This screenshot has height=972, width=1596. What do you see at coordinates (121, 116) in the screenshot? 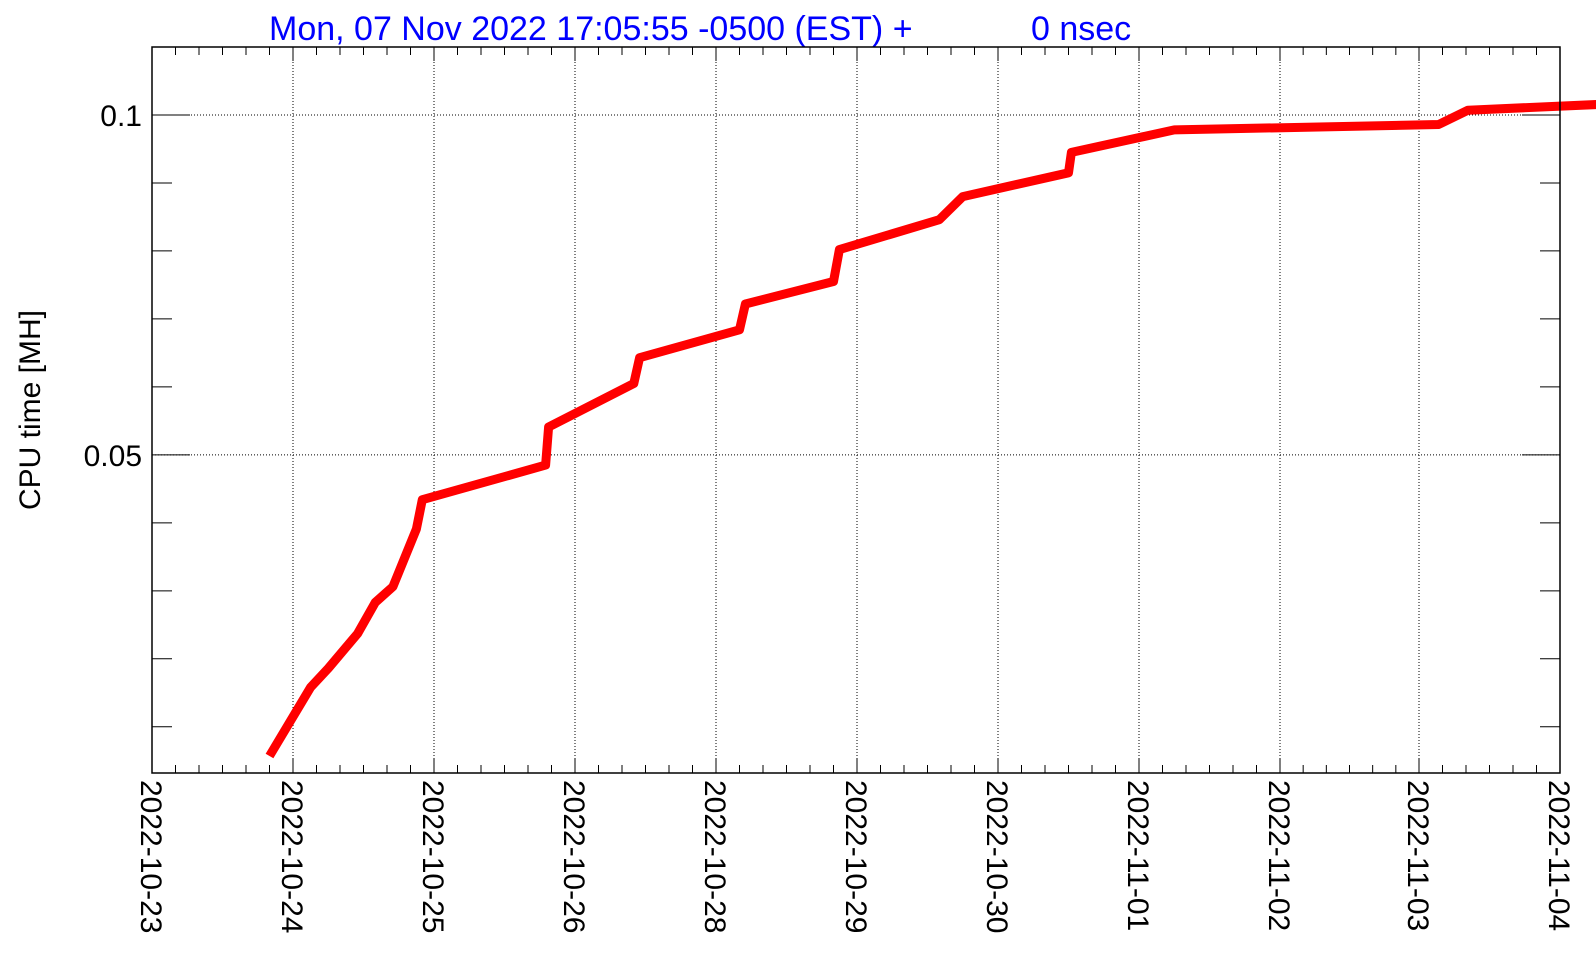
I see `y-tick-label: 0.1` at bounding box center [121, 116].